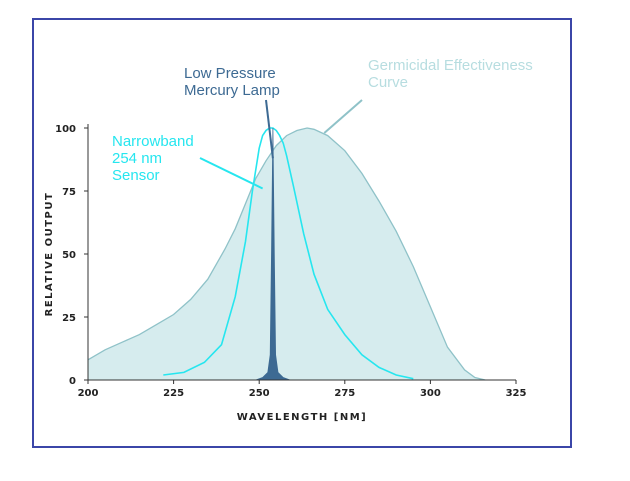  What do you see at coordinates (69, 255) in the screenshot?
I see `y-tick-label-50: 50` at bounding box center [69, 255].